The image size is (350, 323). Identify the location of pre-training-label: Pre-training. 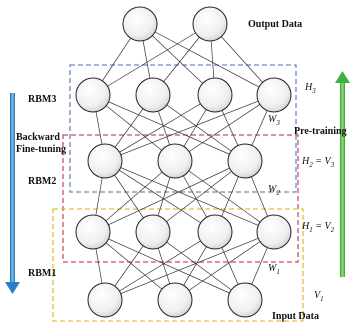
(320, 131).